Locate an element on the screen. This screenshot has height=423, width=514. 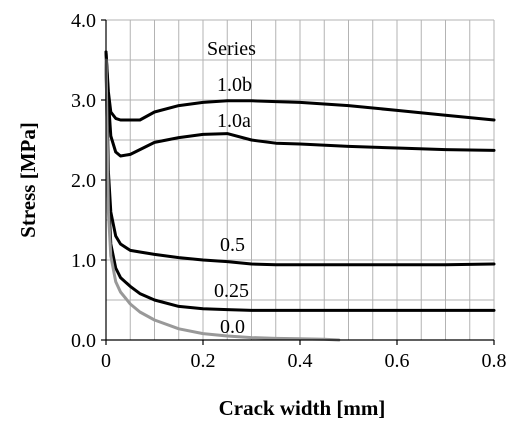
y-tick-label: 3.0 is located at coordinates (83, 101).